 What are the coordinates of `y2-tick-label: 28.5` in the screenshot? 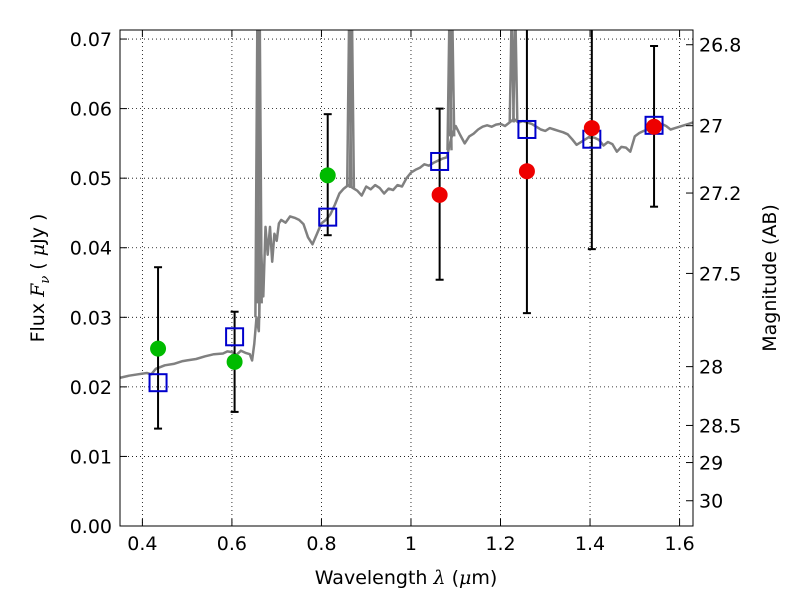 It's located at (720, 426).